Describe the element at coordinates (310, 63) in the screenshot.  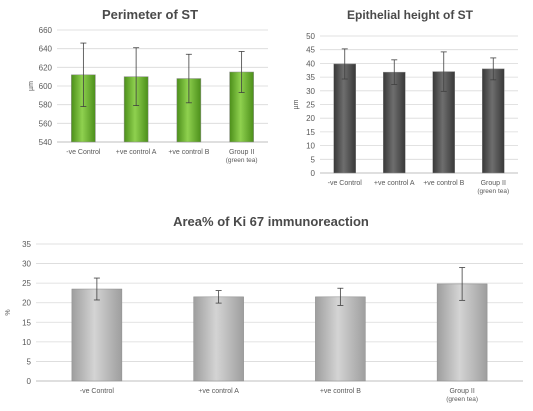
I see `epithelial-y-tick-label: 40` at that location.